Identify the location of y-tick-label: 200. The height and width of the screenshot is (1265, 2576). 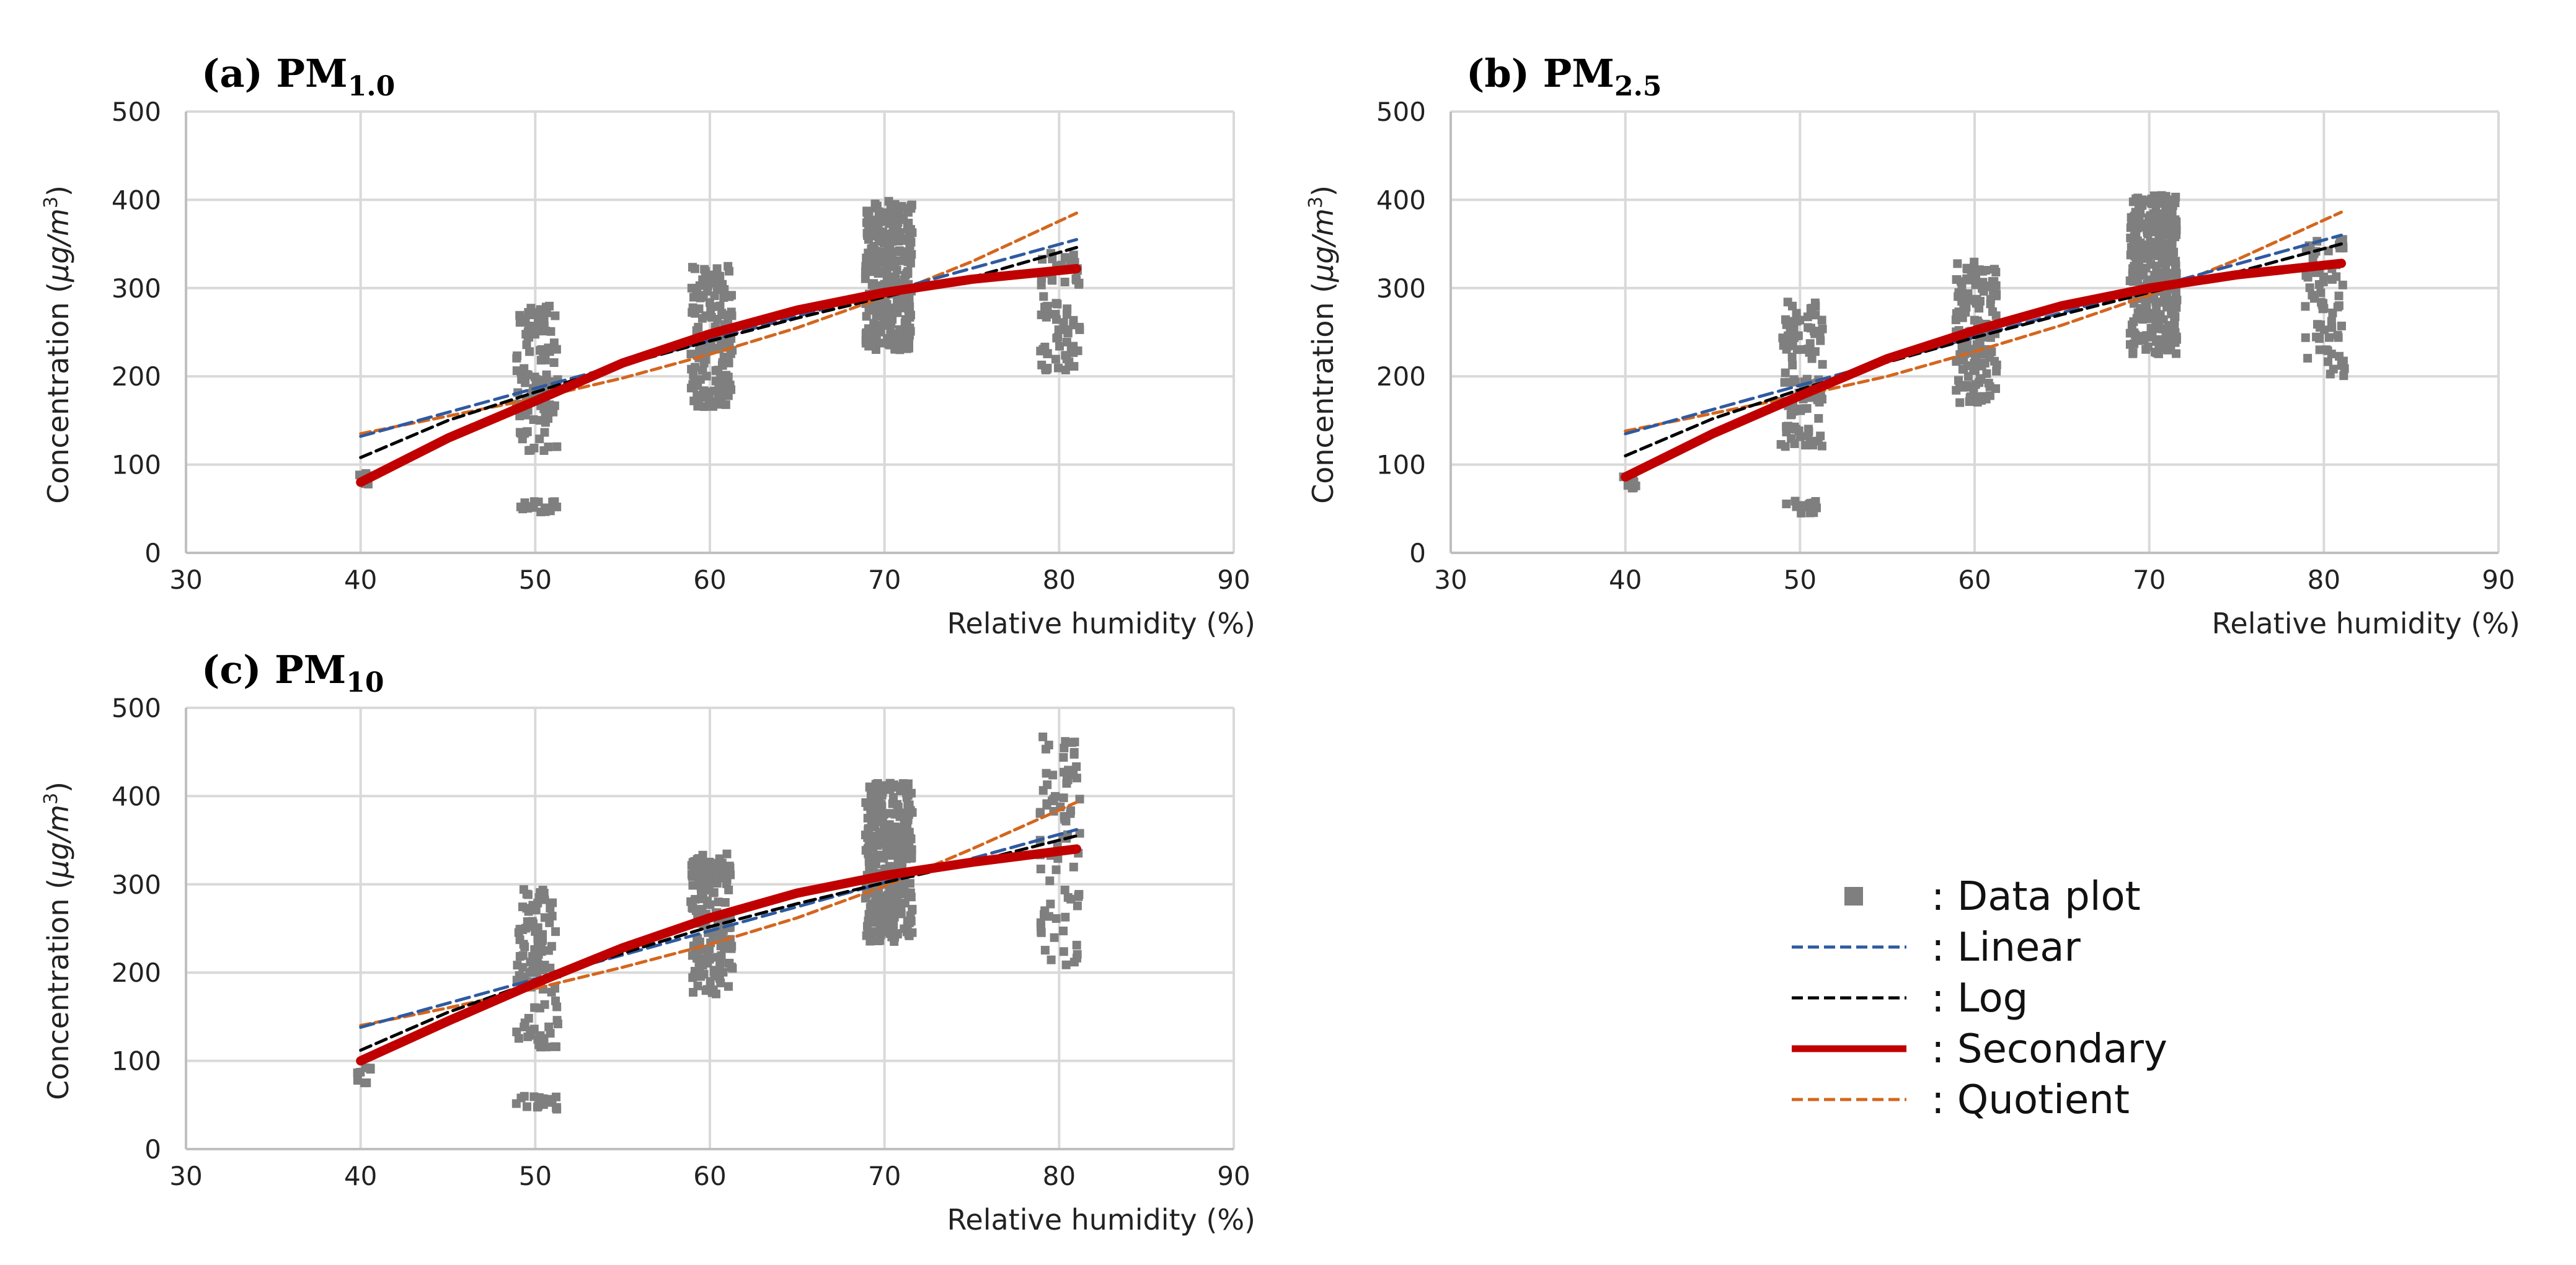
(1401, 376).